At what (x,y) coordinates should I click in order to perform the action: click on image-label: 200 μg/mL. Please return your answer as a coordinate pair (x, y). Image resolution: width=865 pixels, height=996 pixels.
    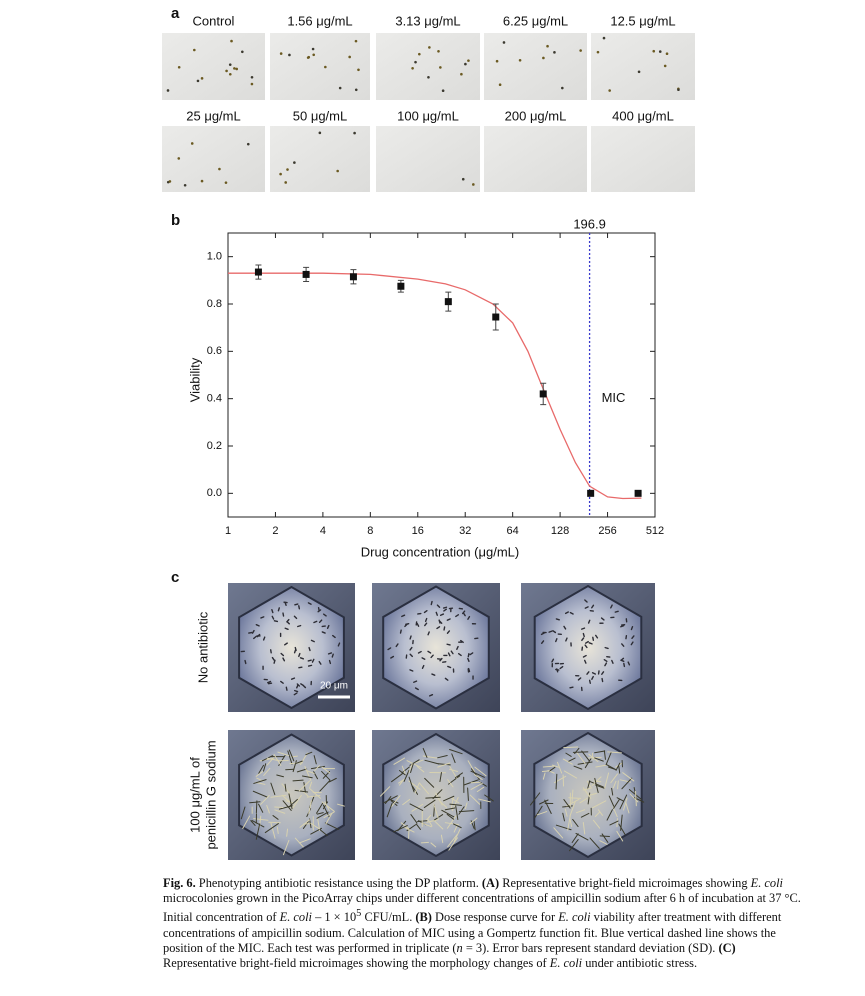
    Looking at the image, I should click on (536, 115).